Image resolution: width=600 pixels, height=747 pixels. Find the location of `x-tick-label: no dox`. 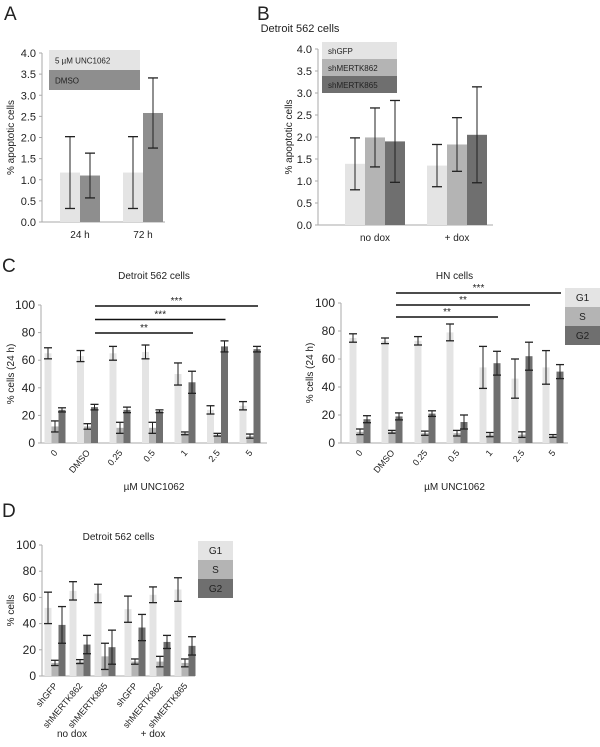

x-tick-label: no dox is located at coordinates (375, 238).